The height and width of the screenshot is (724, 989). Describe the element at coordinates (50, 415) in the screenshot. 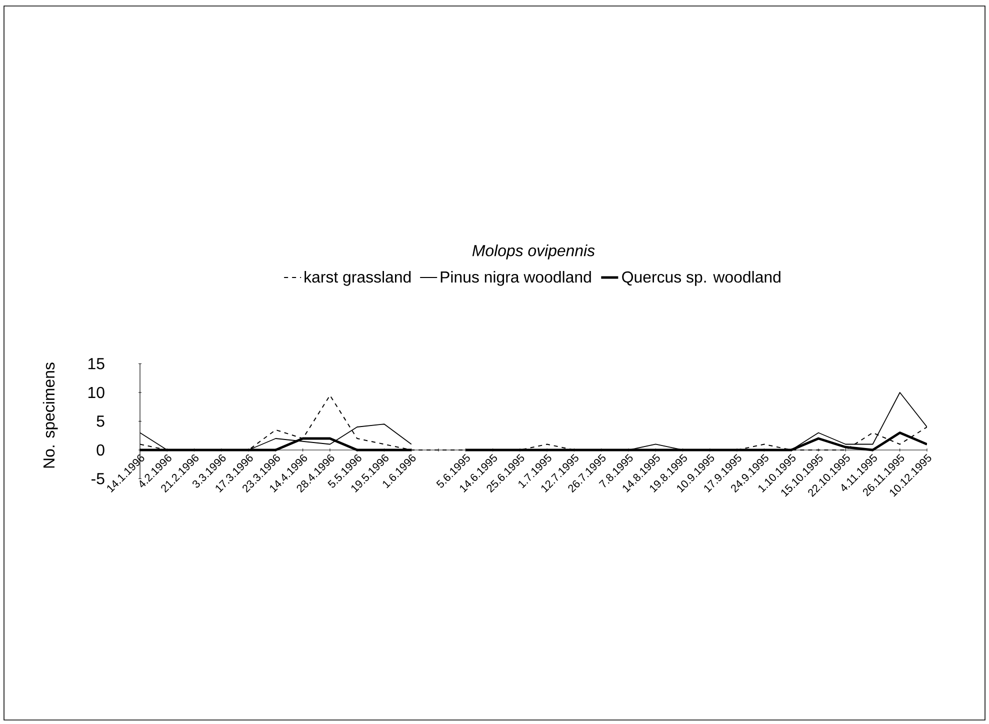

I see `y-axis-title: No. specimens` at that location.